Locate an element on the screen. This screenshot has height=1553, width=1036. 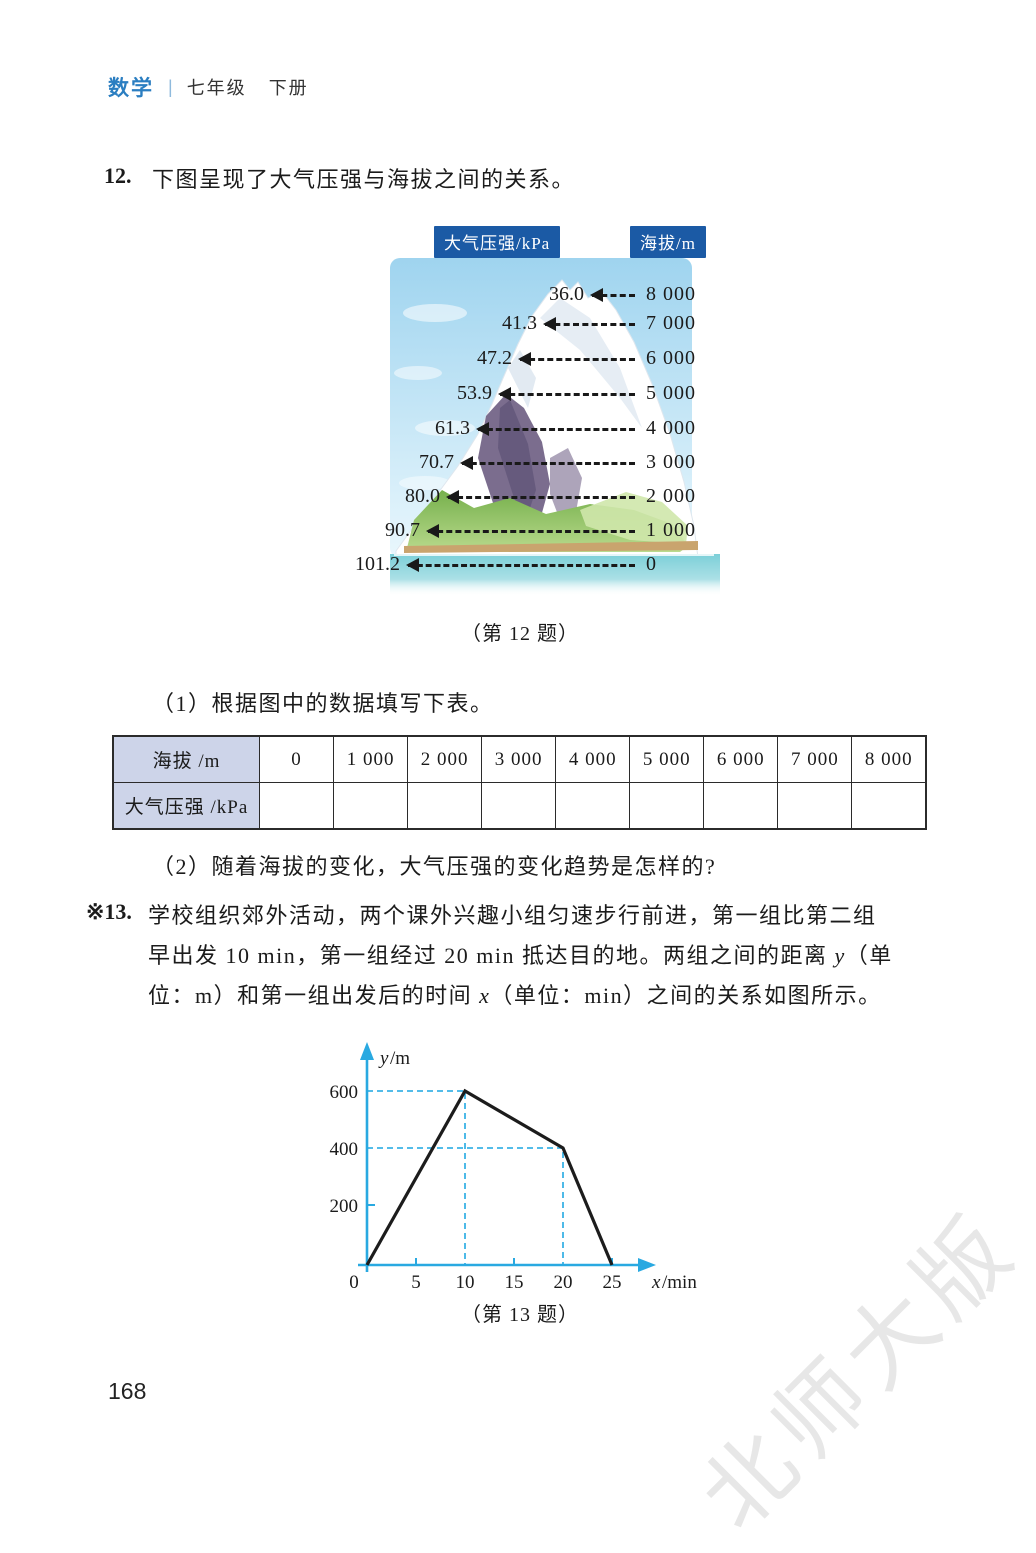
pressure-value: 53.9 is located at coordinates (474, 393).